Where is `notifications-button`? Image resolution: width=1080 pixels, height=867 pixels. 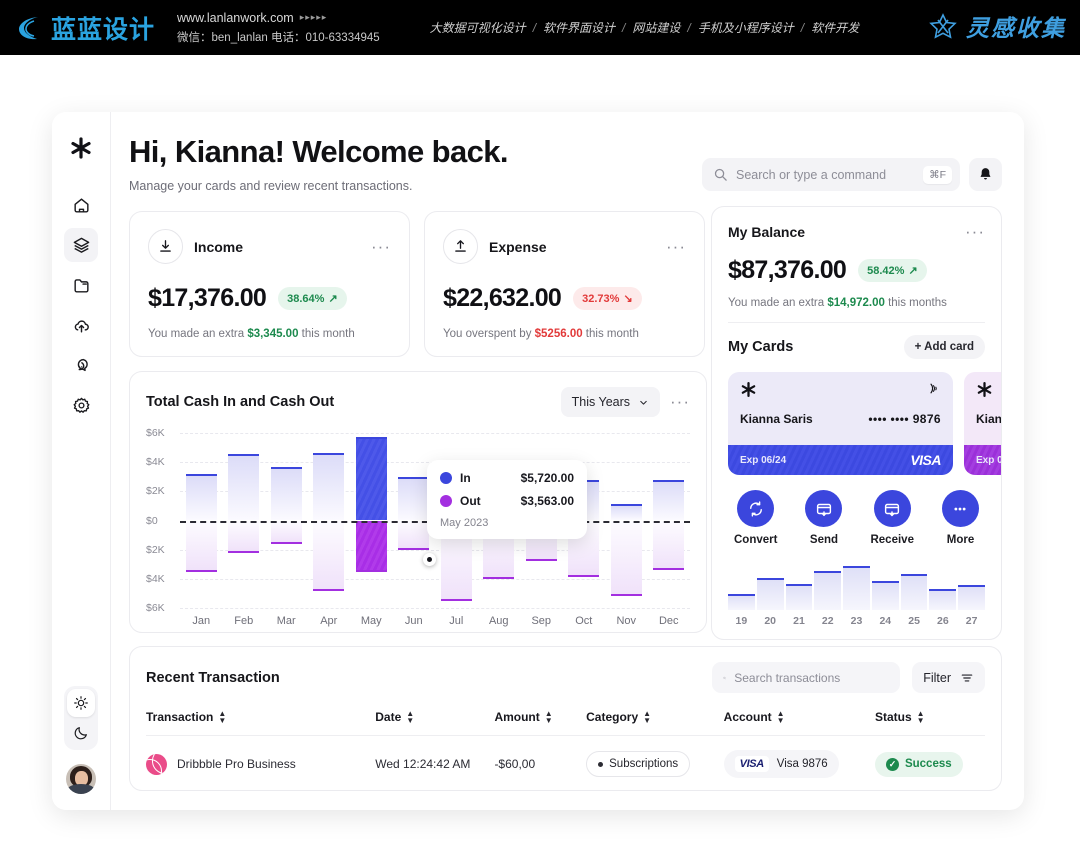
notifications-button is located at coordinates (985, 174).